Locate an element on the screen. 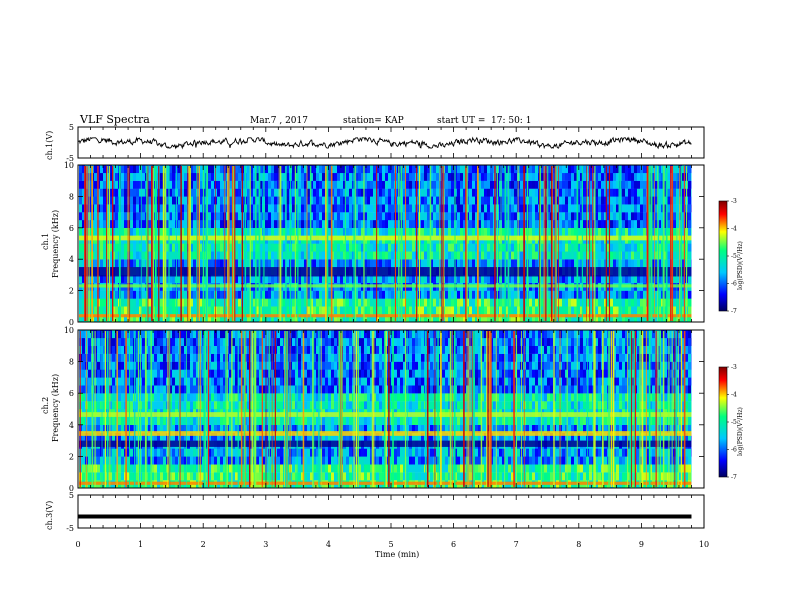 The height and width of the screenshot is (612, 792). ch1-waveform-panel: 5-5 is located at coordinates (385, 143).